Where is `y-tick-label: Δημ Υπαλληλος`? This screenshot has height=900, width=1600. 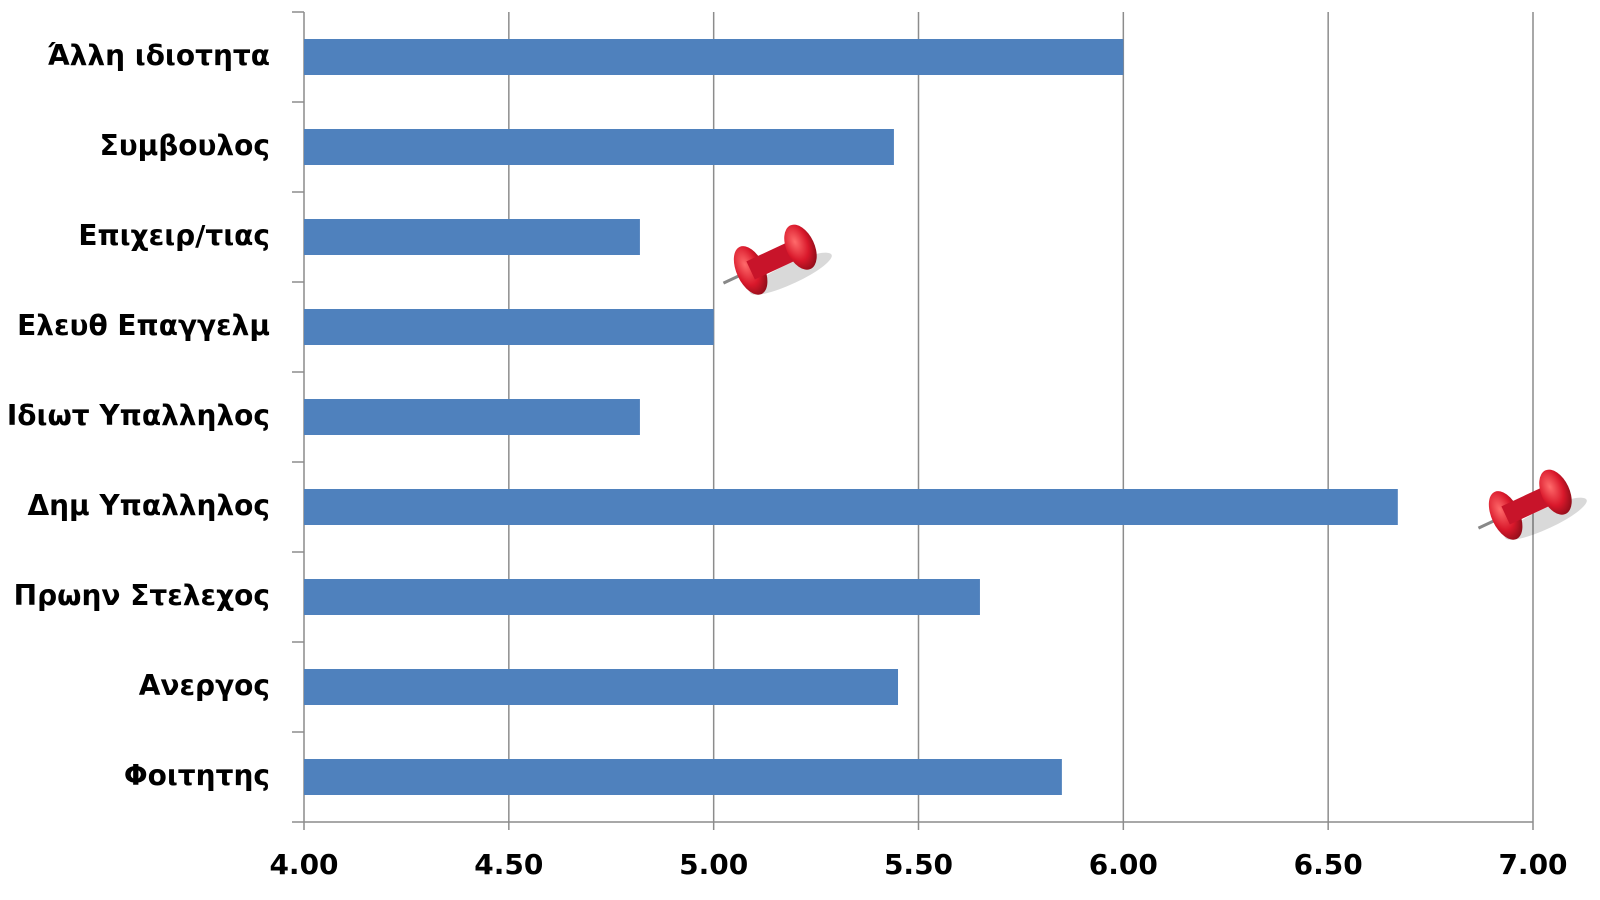 y-tick-label: Δημ Υπαλληλος is located at coordinates (148, 505).